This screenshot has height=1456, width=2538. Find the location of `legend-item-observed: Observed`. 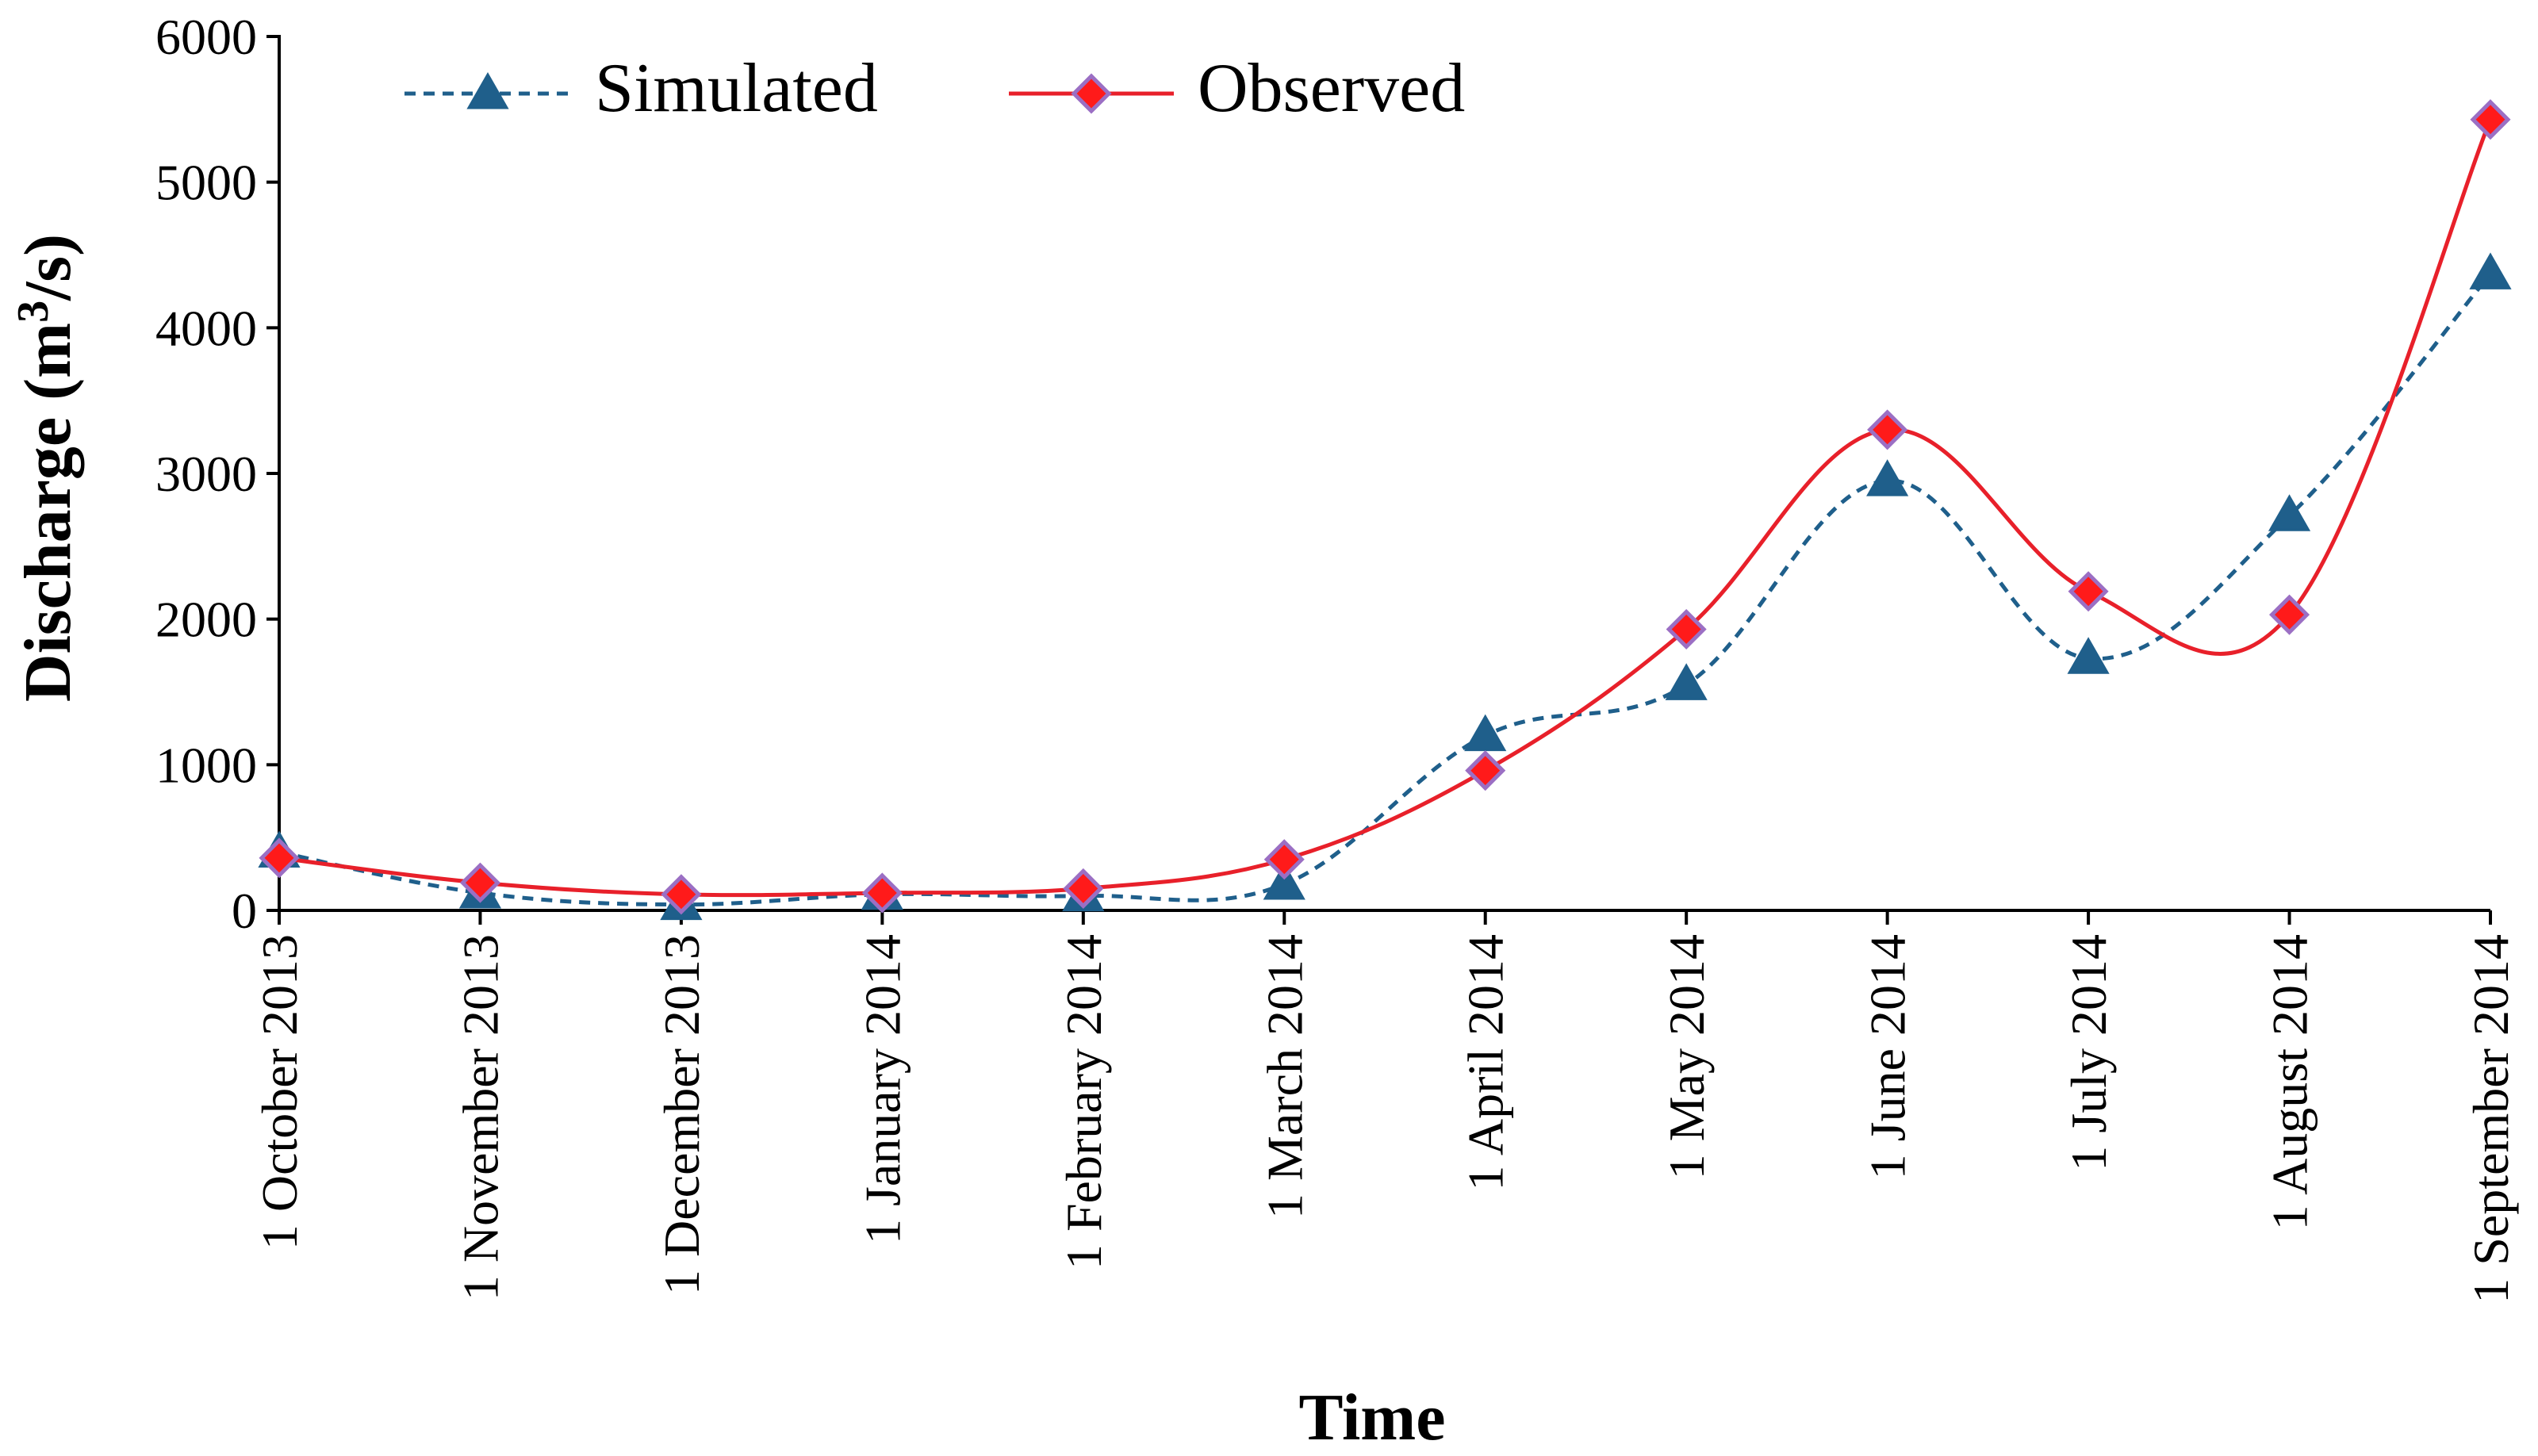

legend-item-observed: Observed is located at coordinates (1237, 88).